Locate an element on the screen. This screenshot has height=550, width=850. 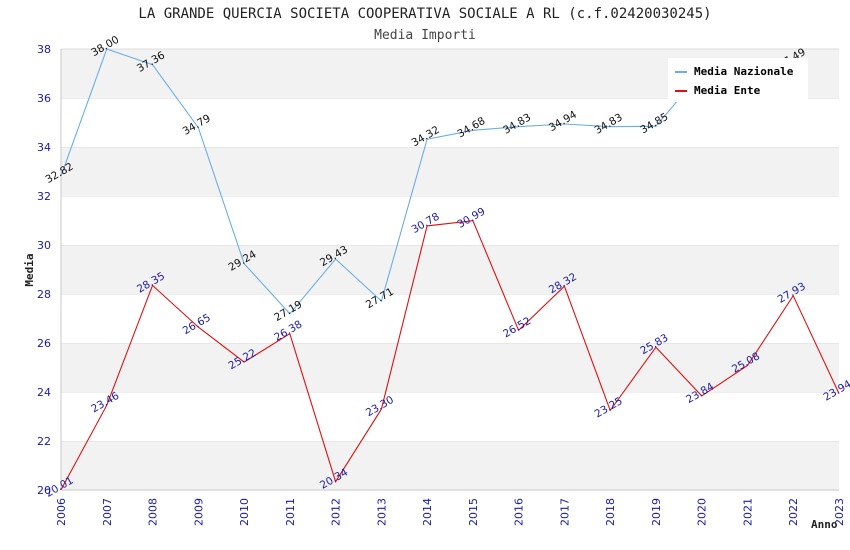
x-tick-label: 2012 is located at coordinates (336, 512).